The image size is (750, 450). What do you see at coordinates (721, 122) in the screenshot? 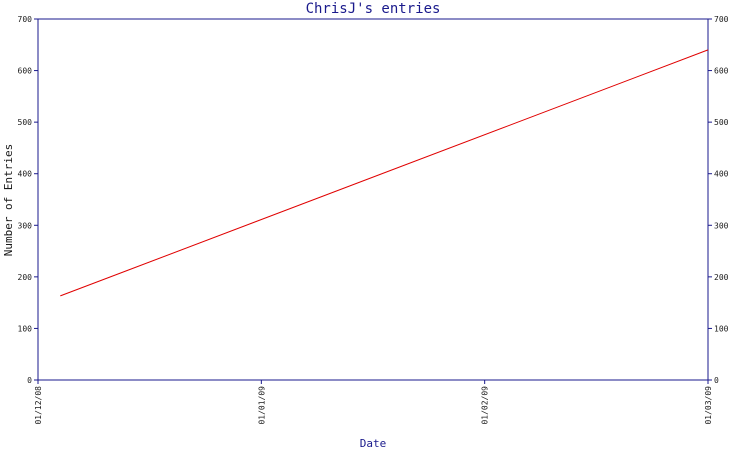
I see `y-tick-label-right: 500` at bounding box center [721, 122].